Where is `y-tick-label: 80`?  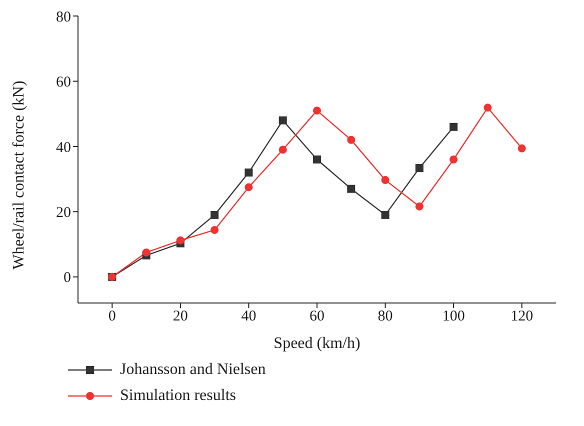 y-tick-label: 80 is located at coordinates (63, 17).